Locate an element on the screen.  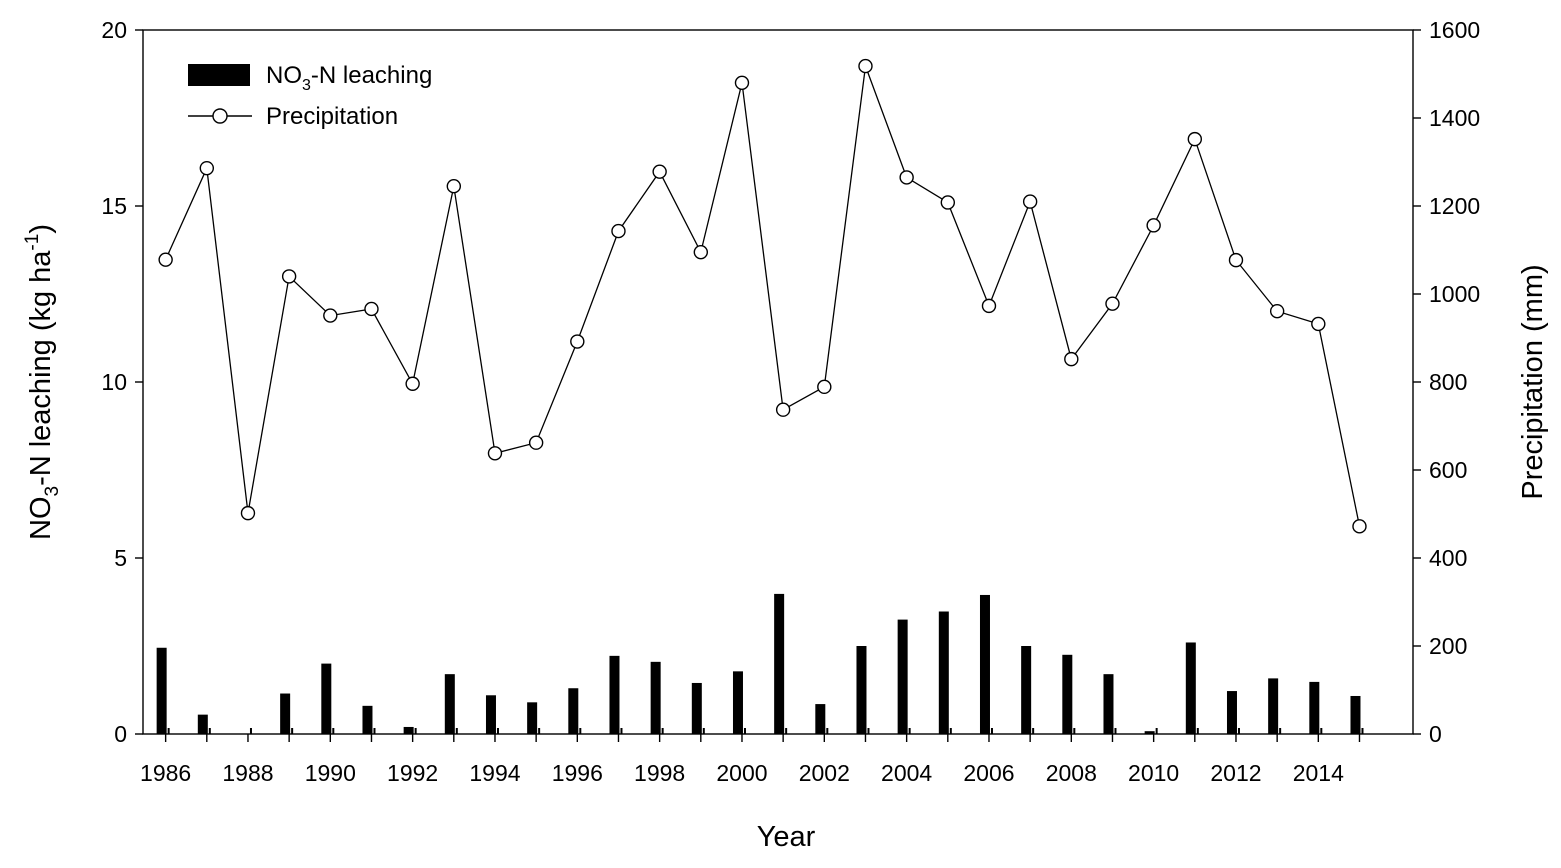
y-left-tick-label: 20 is located at coordinates (114, 30).